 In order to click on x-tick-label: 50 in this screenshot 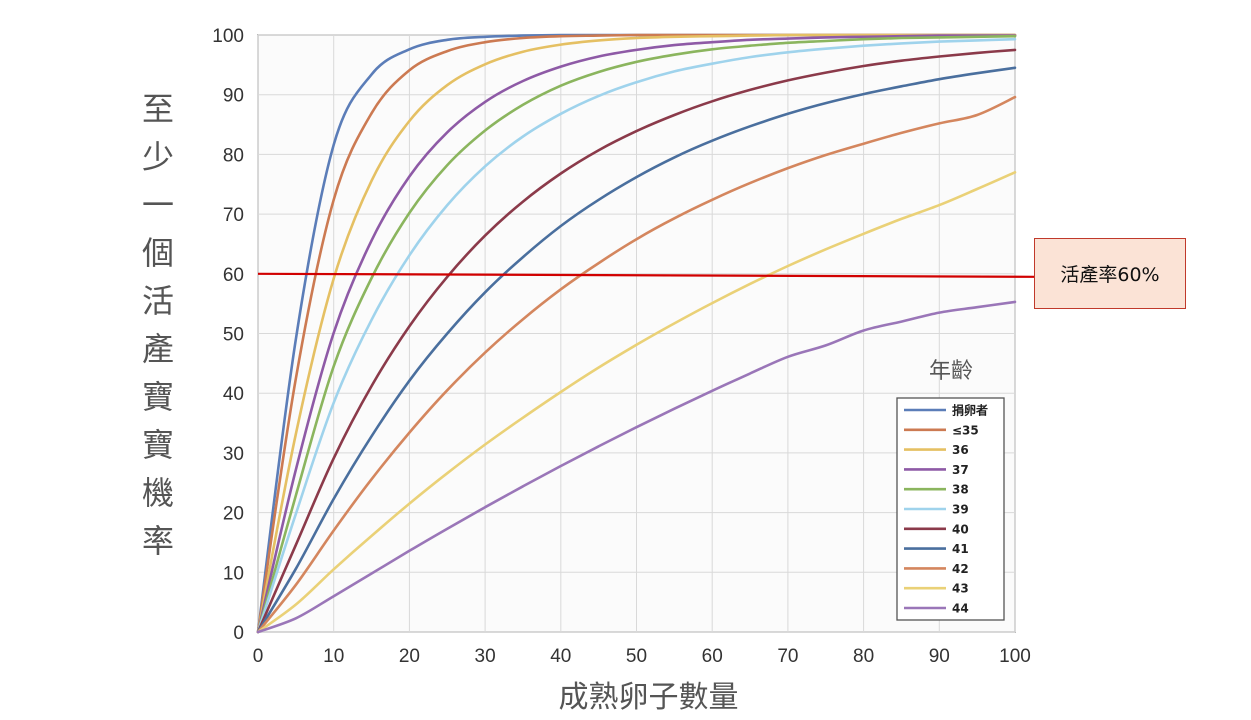, I will do `click(636, 656)`.